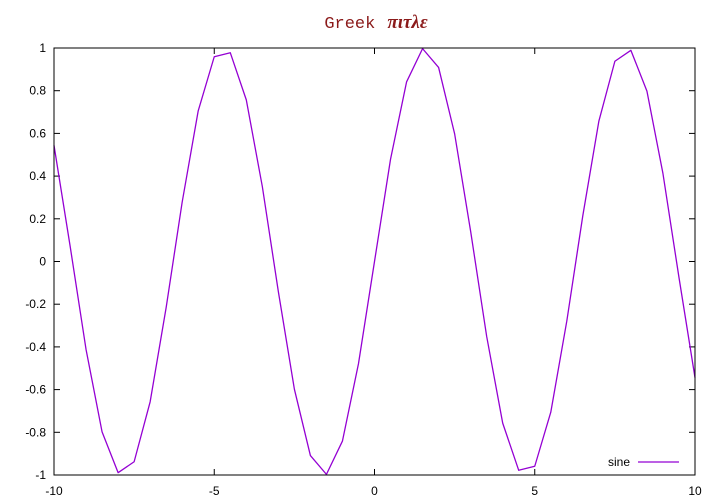 The width and height of the screenshot is (720, 504). Describe the element at coordinates (35, 347) in the screenshot. I see `y-tick-label: -0.4` at that location.